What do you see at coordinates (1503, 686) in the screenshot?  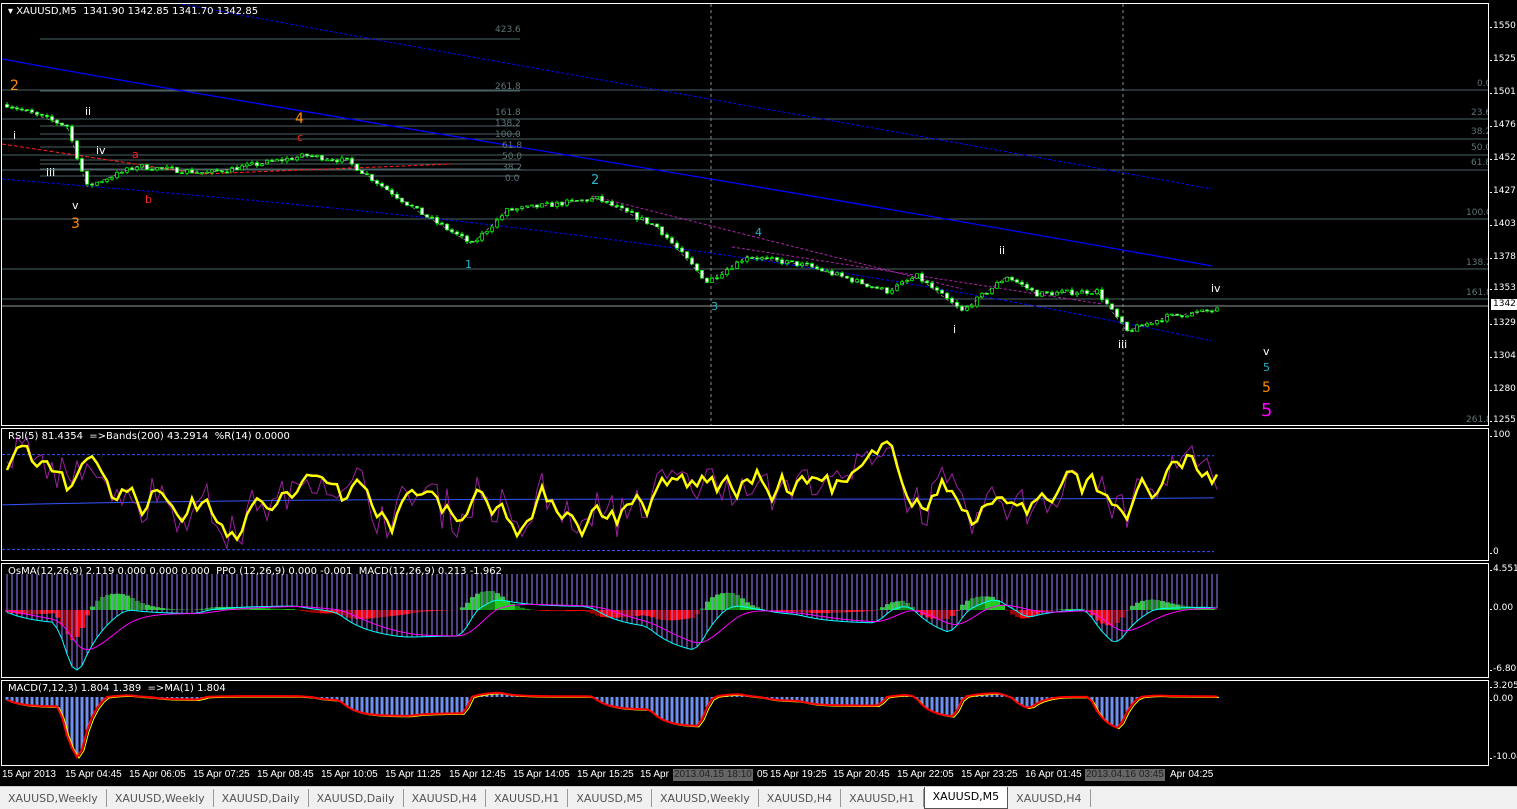 I see `axis-tick: 3.205` at bounding box center [1503, 686].